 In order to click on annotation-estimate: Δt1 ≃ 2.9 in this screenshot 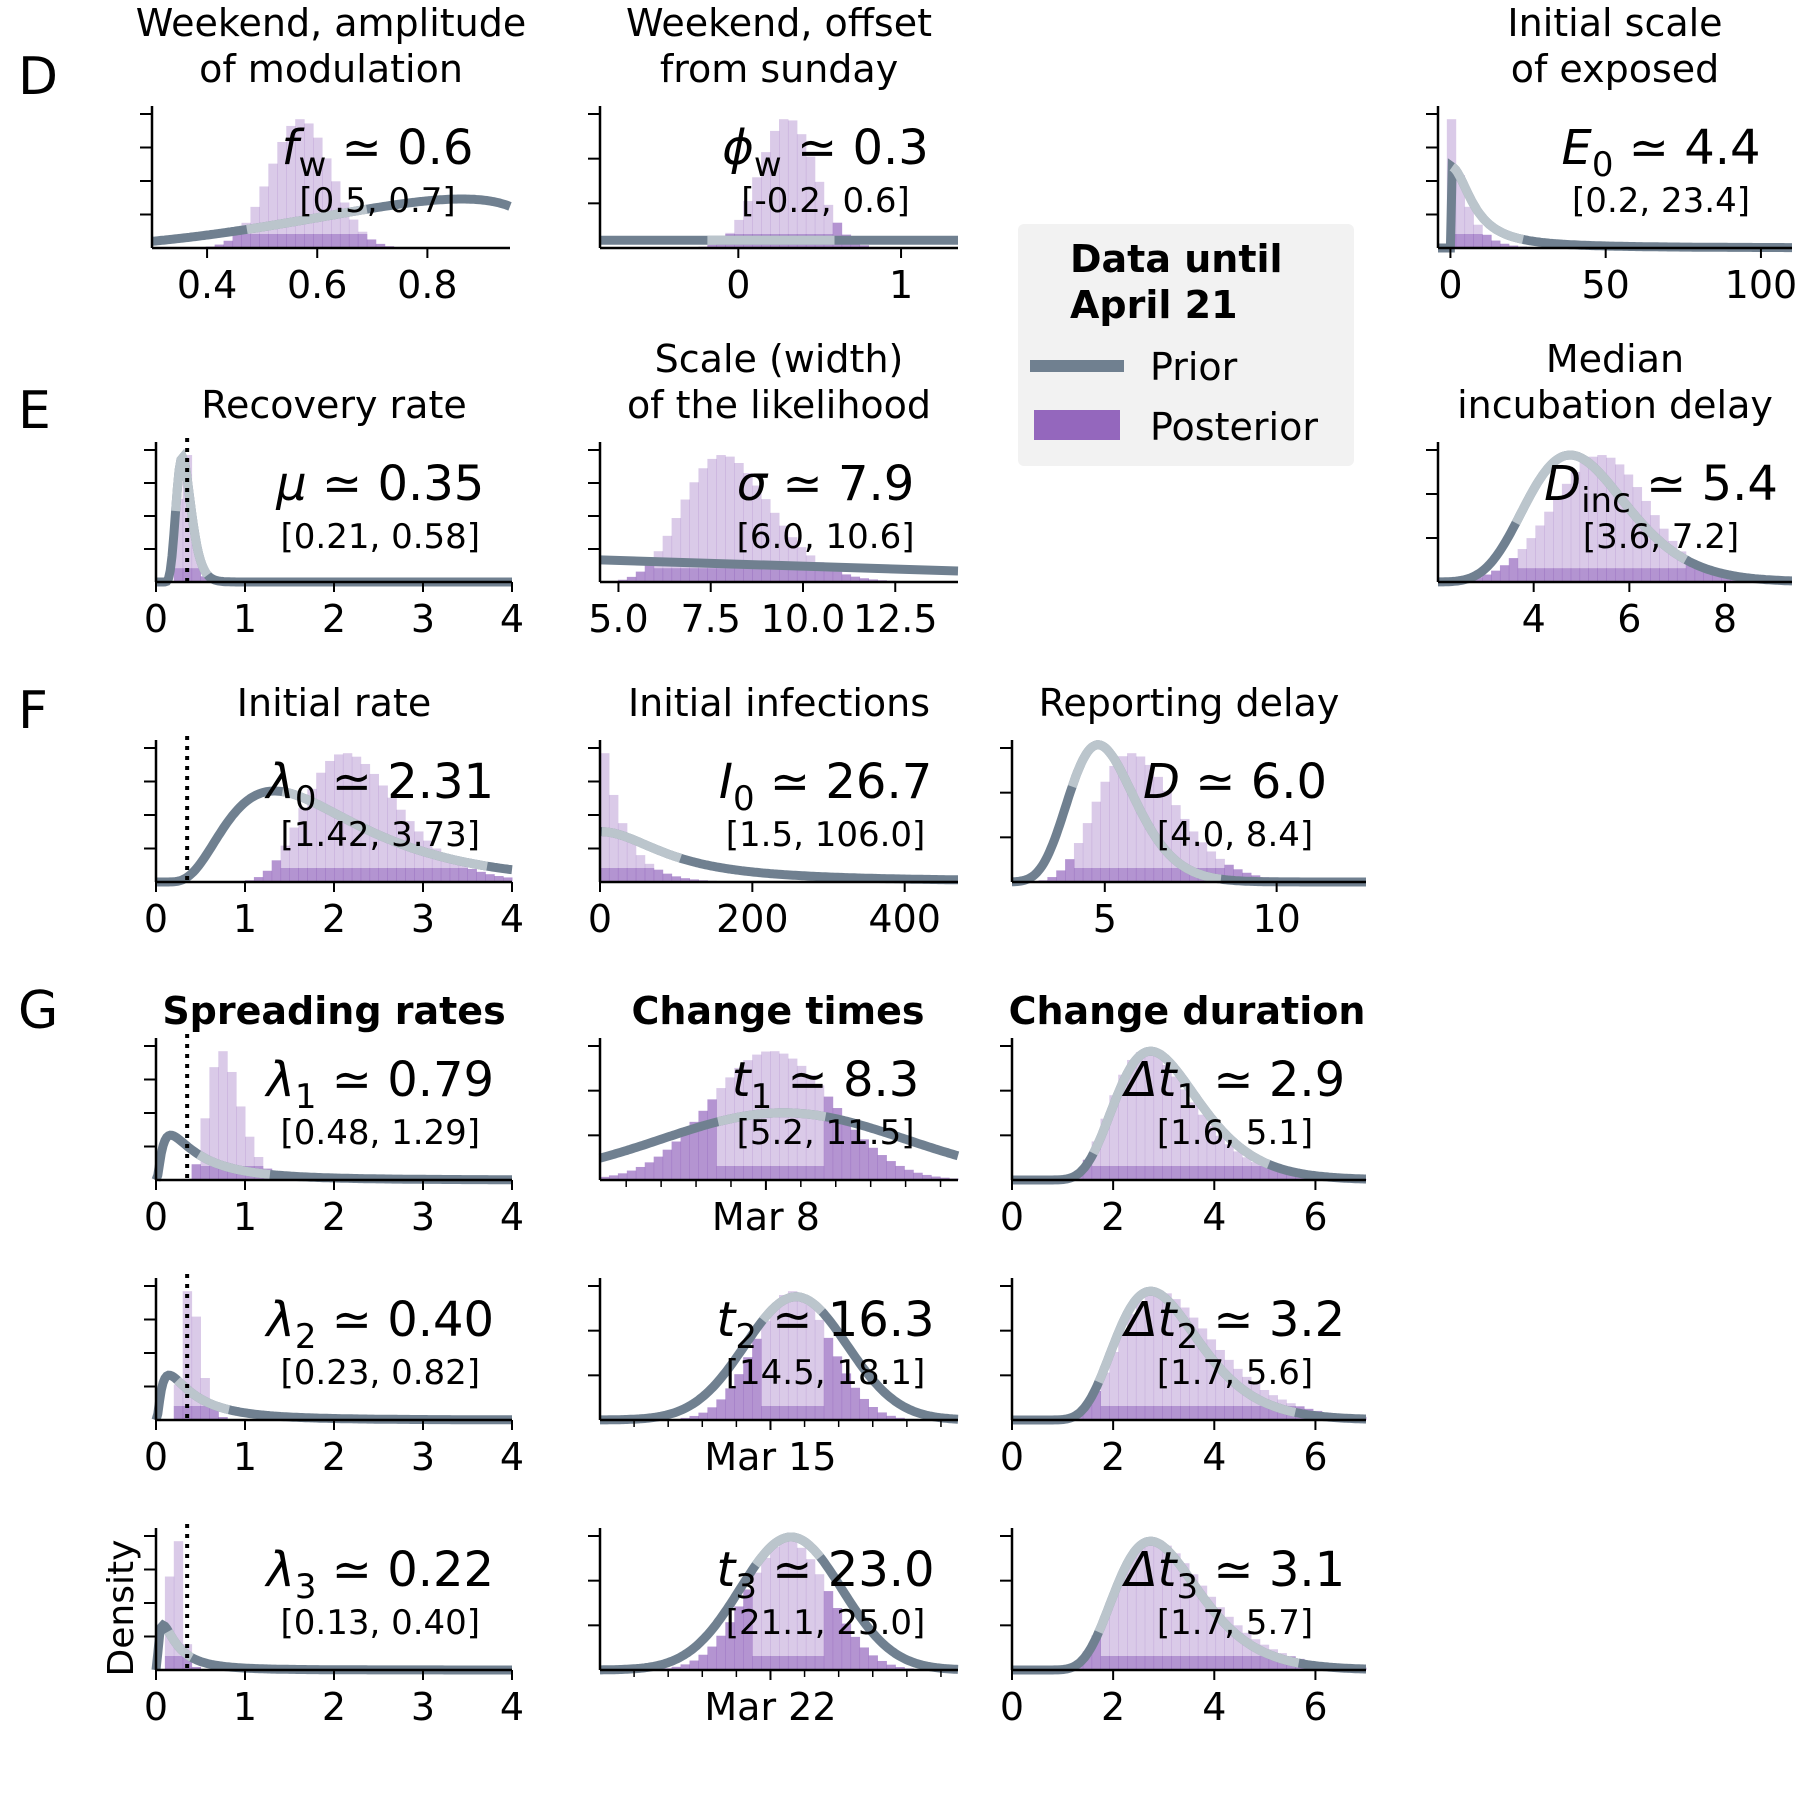, I will do `click(1233, 1084)`.